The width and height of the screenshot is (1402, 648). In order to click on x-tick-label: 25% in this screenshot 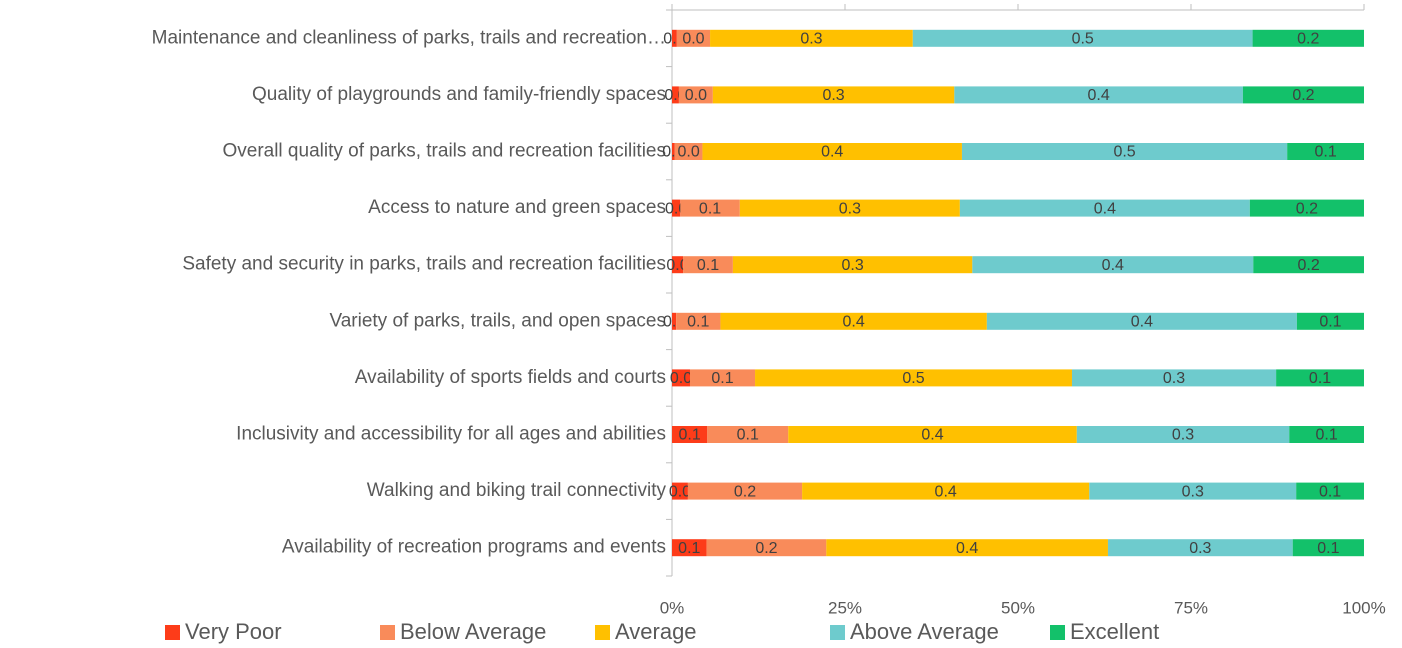, I will do `click(845, 607)`.